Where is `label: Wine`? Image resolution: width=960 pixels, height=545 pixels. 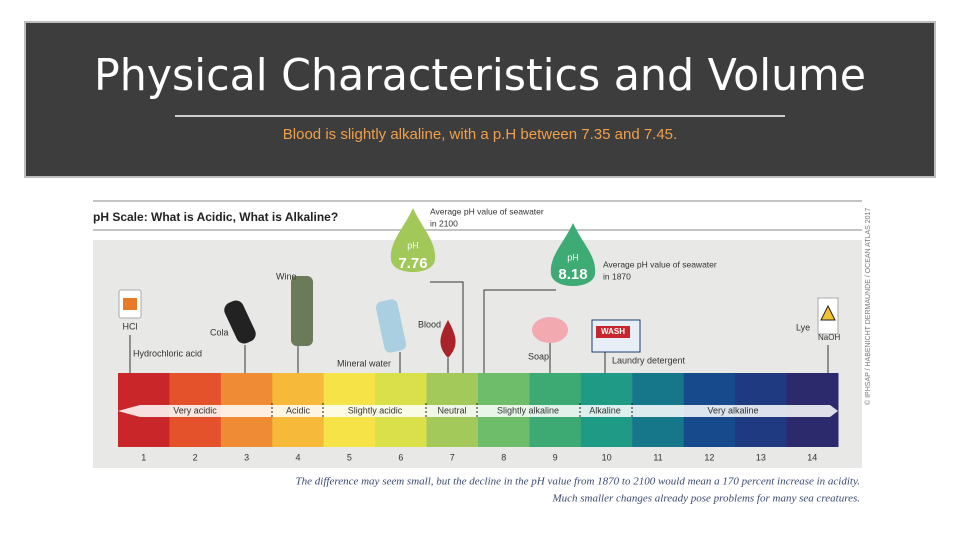 label: Wine is located at coordinates (286, 276).